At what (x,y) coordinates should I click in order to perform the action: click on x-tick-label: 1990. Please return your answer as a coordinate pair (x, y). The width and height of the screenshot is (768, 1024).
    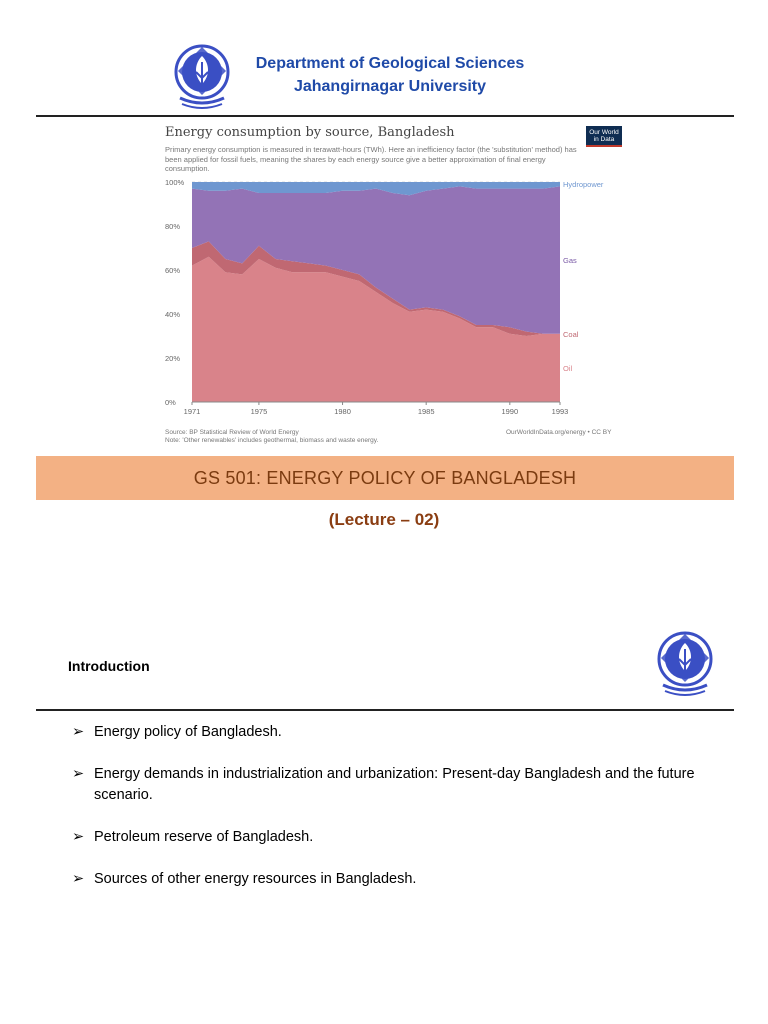
    Looking at the image, I should click on (509, 411).